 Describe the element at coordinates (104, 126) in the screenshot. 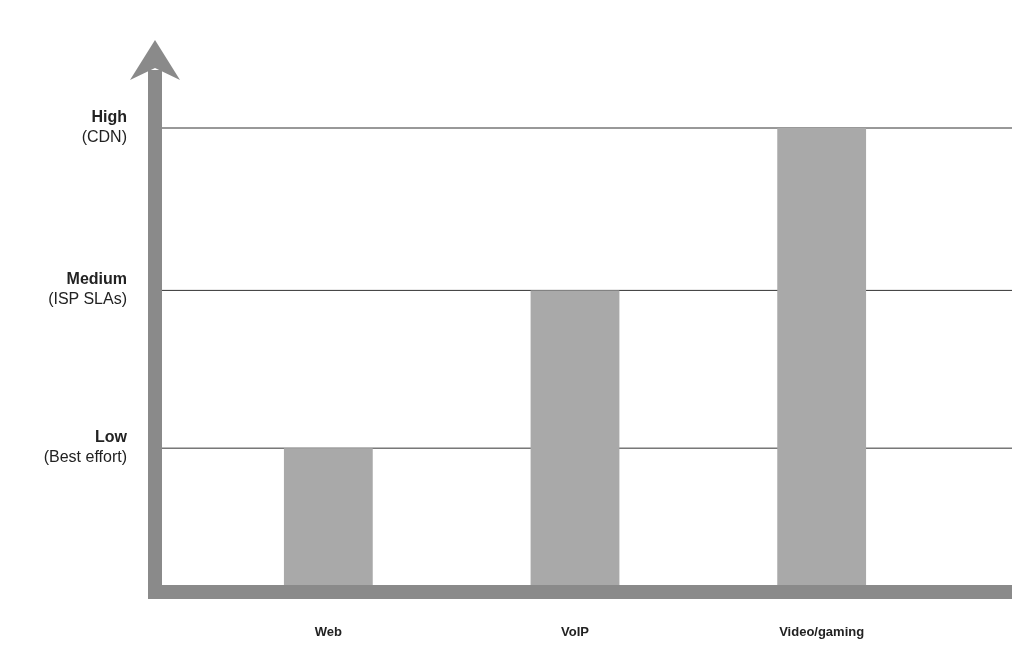

I see `ref-line-label: High (CDN)` at that location.